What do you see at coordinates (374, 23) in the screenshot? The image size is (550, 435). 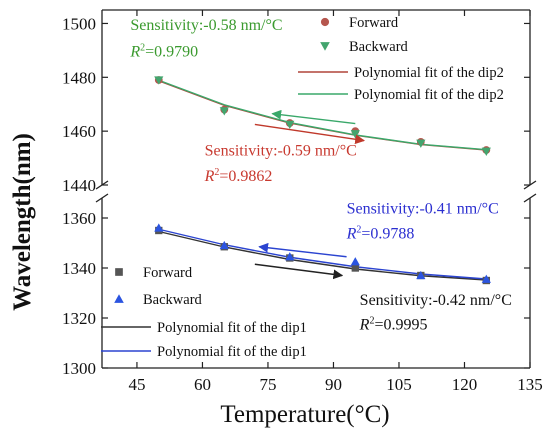 I see `upper-legend-label: Forward` at bounding box center [374, 23].